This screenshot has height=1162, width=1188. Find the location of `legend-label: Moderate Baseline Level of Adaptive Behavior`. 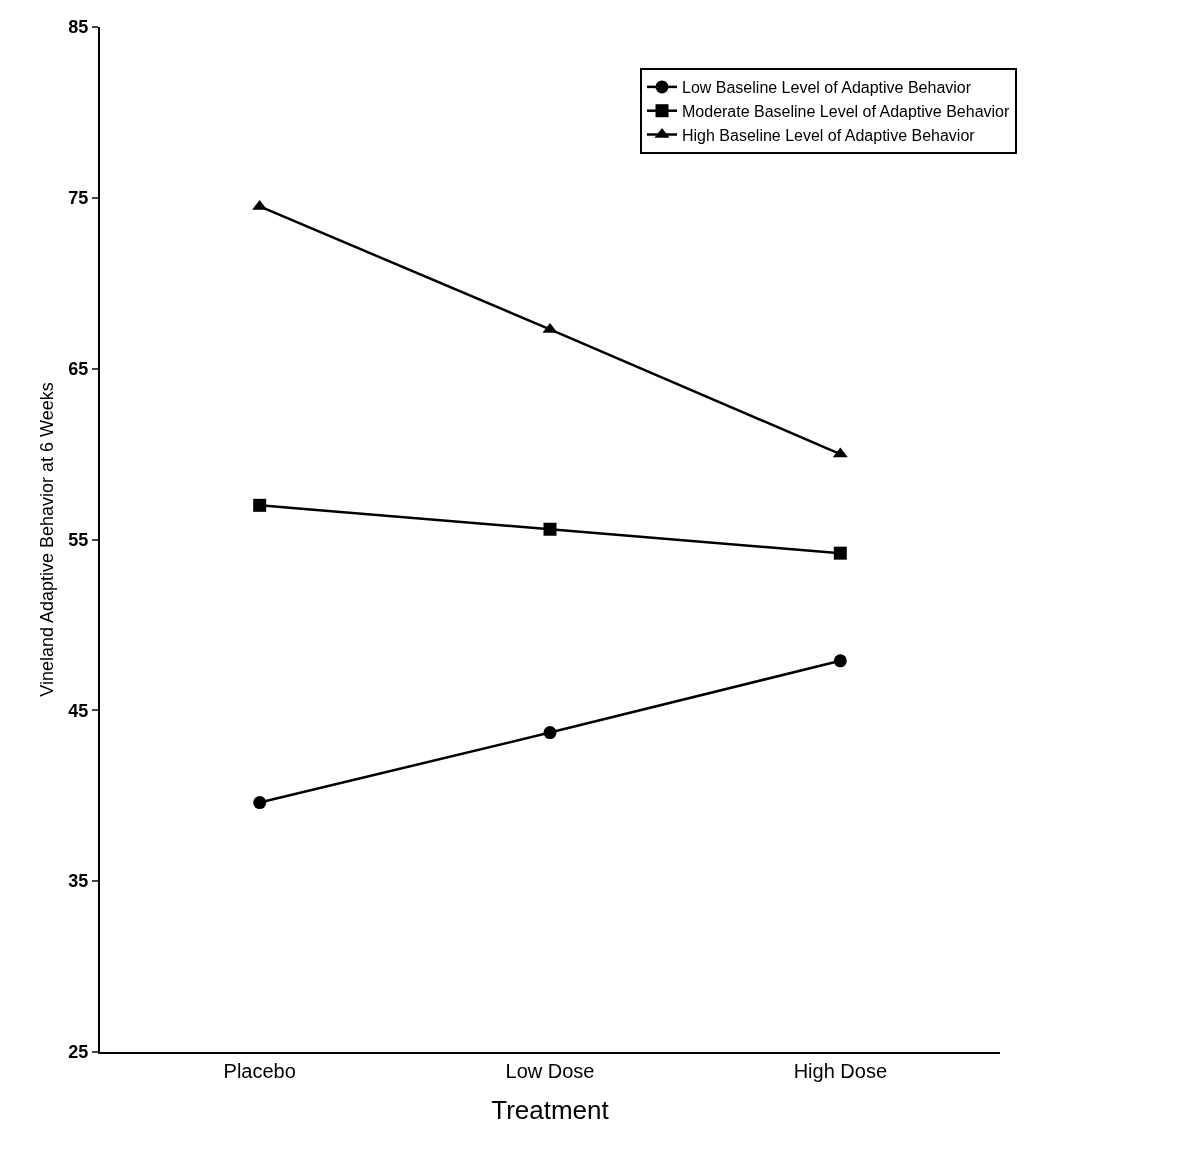

legend-label: Moderate Baseline Level of Adaptive Behavior is located at coordinates (846, 111).